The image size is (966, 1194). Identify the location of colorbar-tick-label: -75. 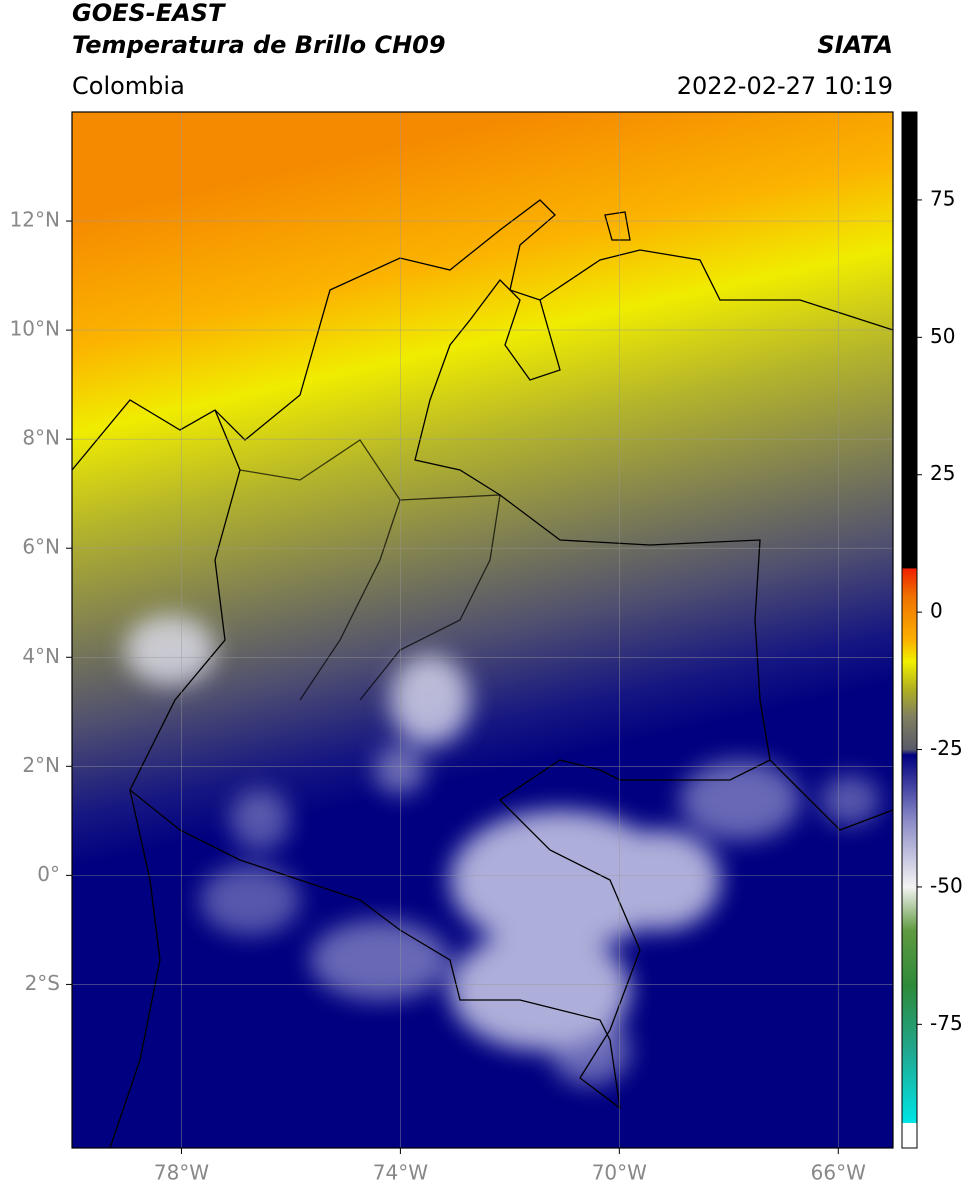
(946, 1023).